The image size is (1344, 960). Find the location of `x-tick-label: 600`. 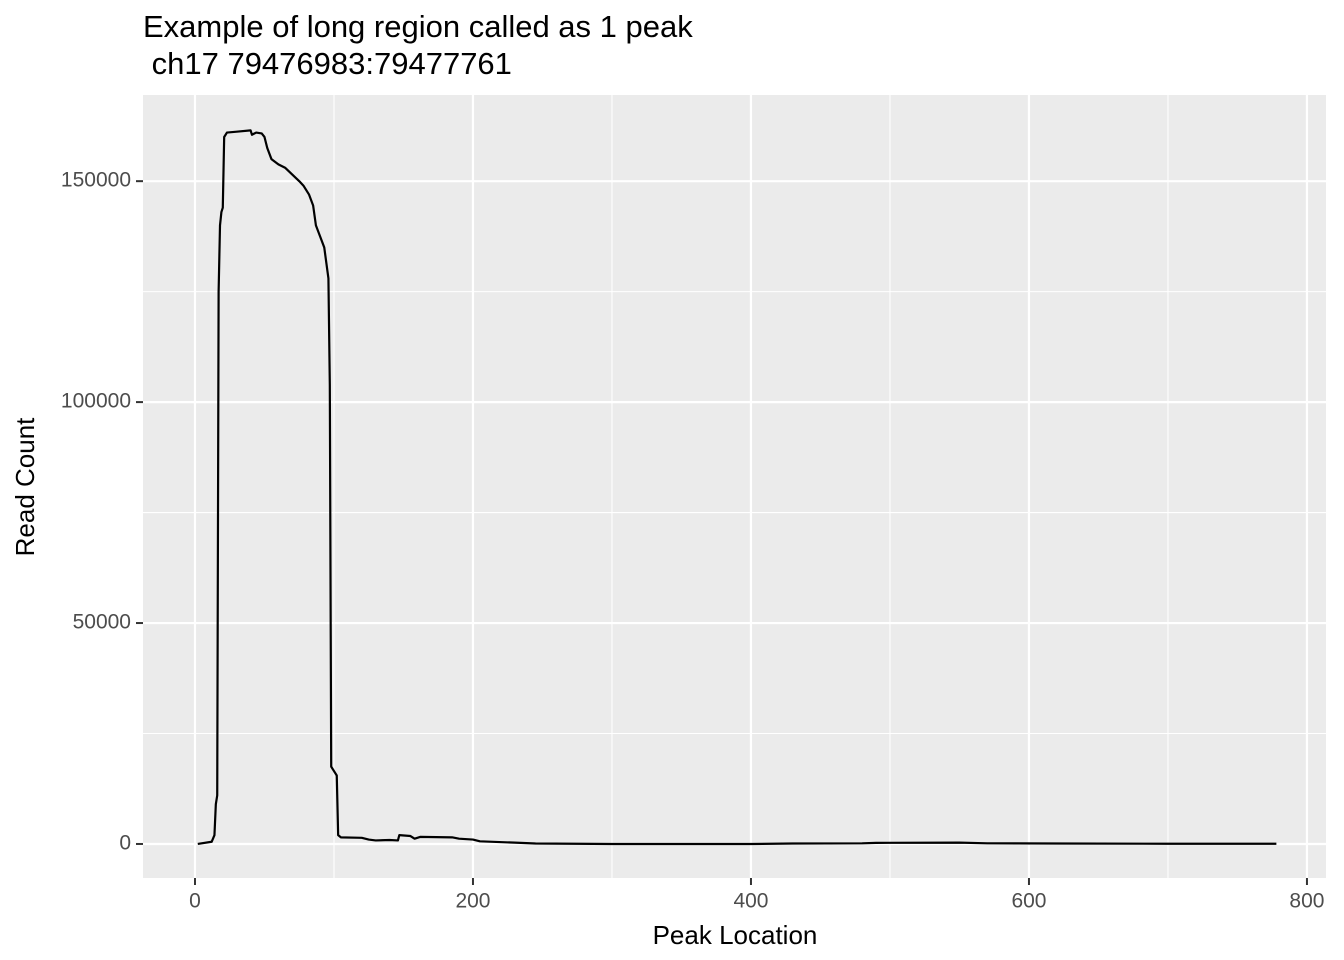

x-tick-label: 600 is located at coordinates (1028, 901).